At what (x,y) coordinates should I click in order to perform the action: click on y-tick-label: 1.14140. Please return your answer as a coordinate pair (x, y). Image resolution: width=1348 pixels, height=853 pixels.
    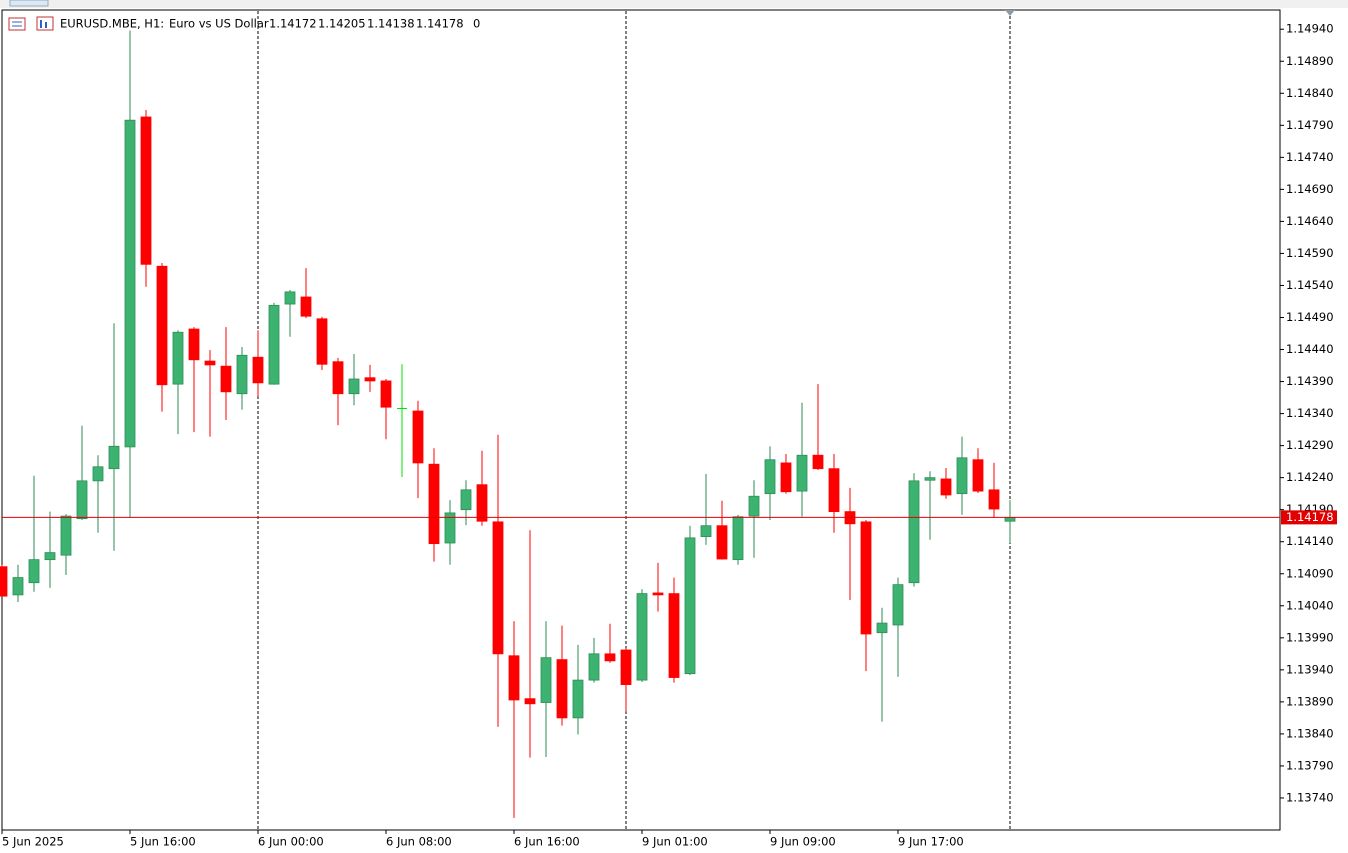
    Looking at the image, I should click on (1310, 541).